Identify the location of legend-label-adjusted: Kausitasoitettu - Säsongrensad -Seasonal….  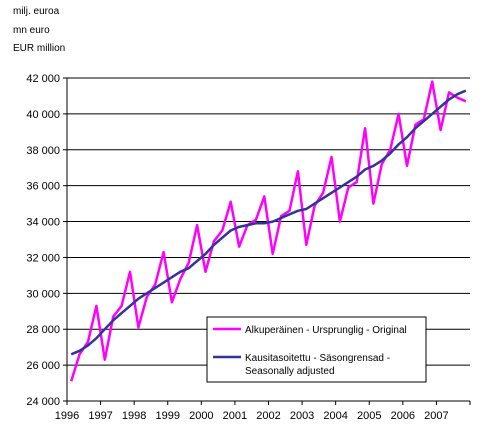
(317, 365).